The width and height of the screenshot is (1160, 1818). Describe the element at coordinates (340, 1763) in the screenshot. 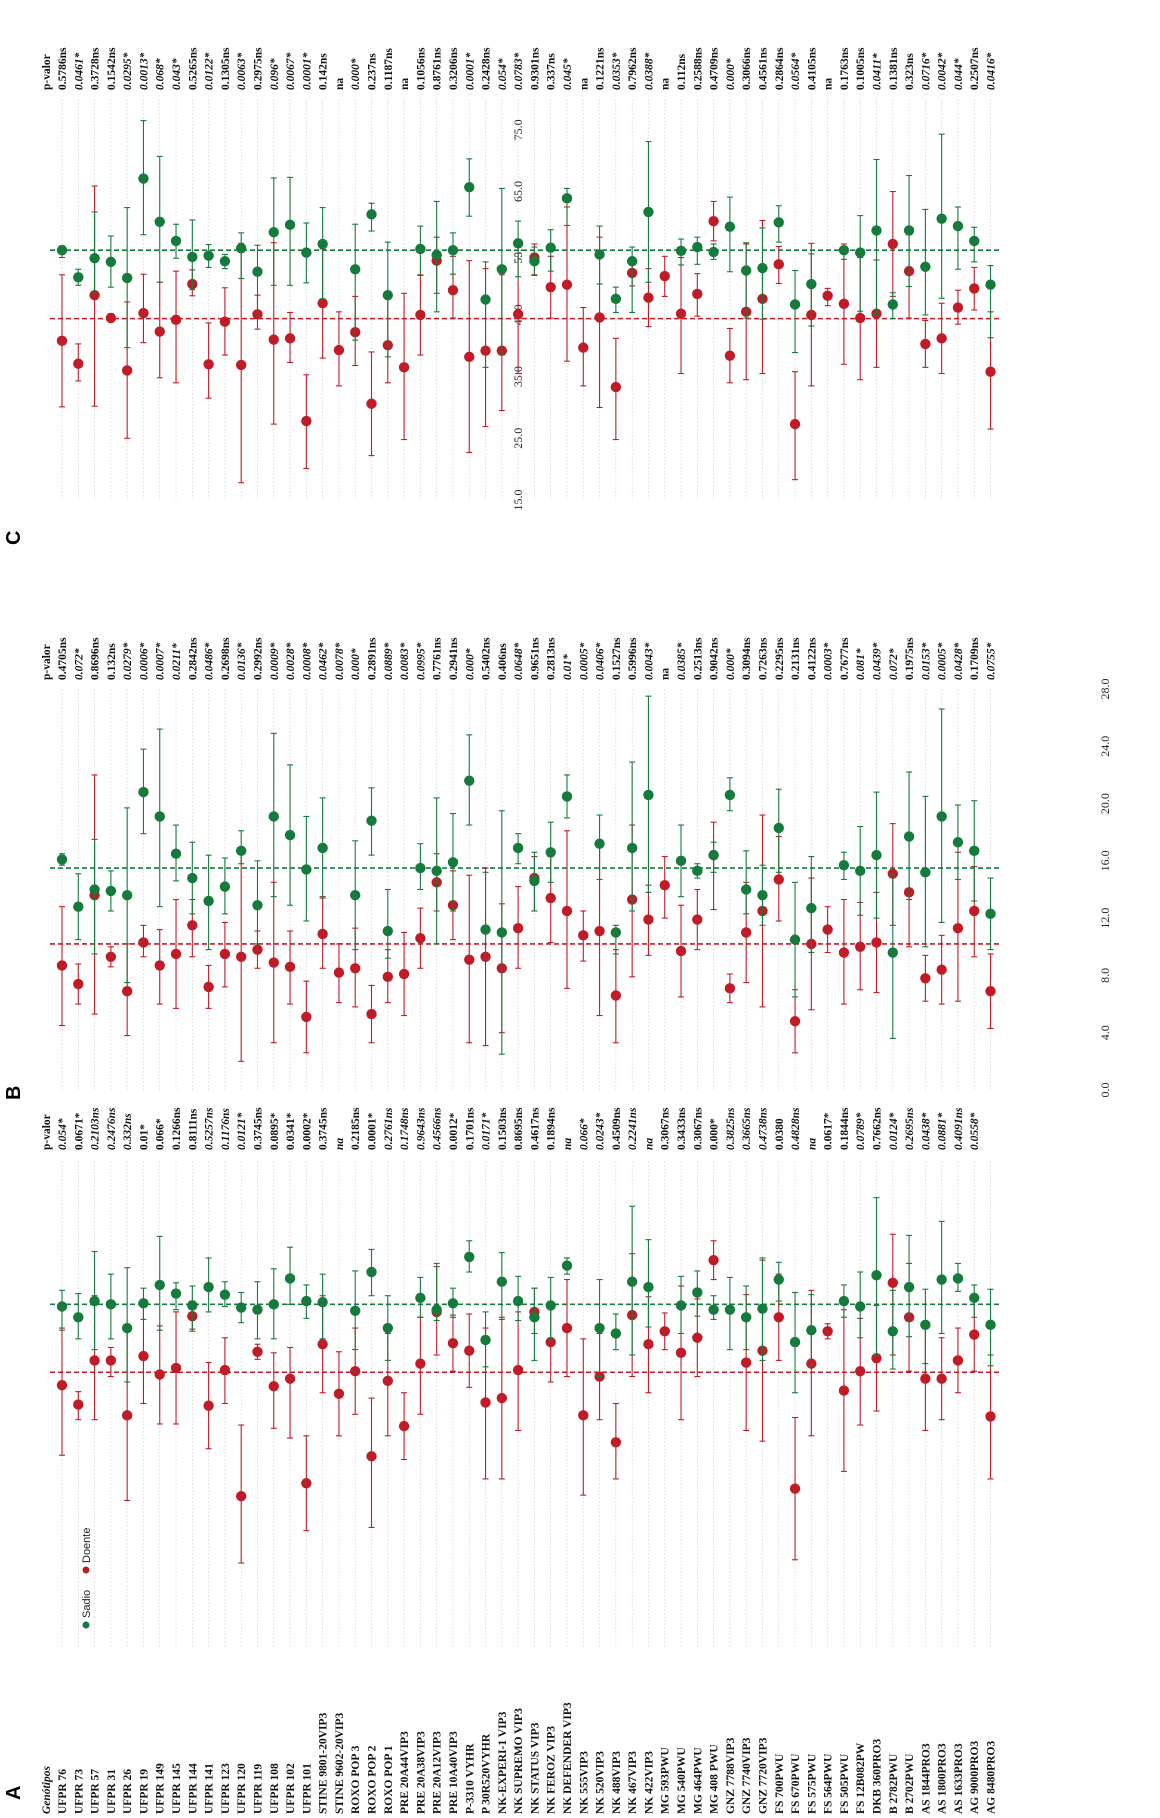

I see `genotype-label: STINE 9602-20VIP3` at that location.